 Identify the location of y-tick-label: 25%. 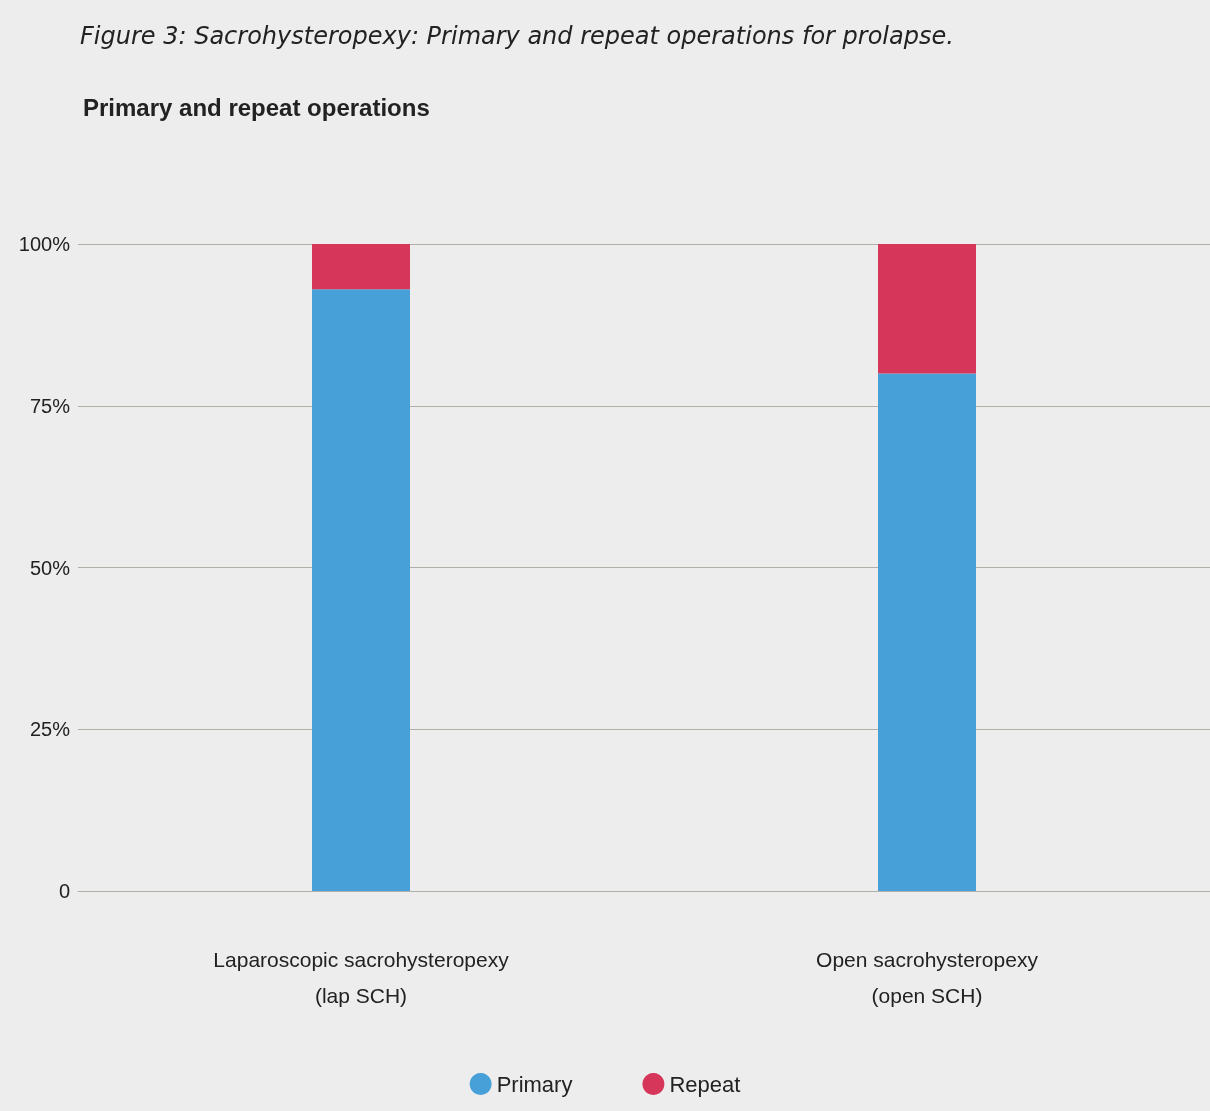
(50, 729).